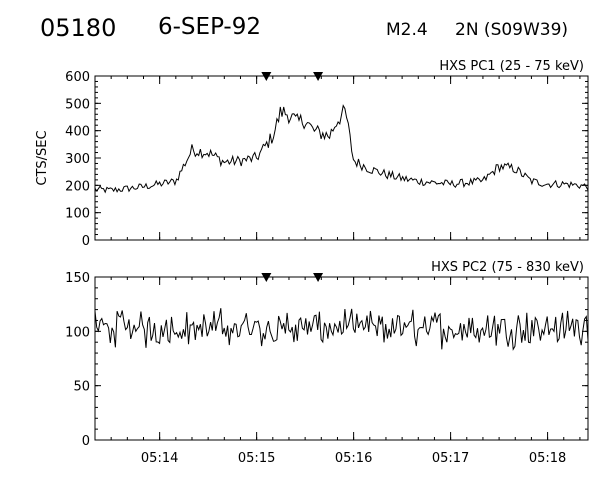 The image size is (600, 480). I want to click on y-tick-label: 600, so click(77, 77).